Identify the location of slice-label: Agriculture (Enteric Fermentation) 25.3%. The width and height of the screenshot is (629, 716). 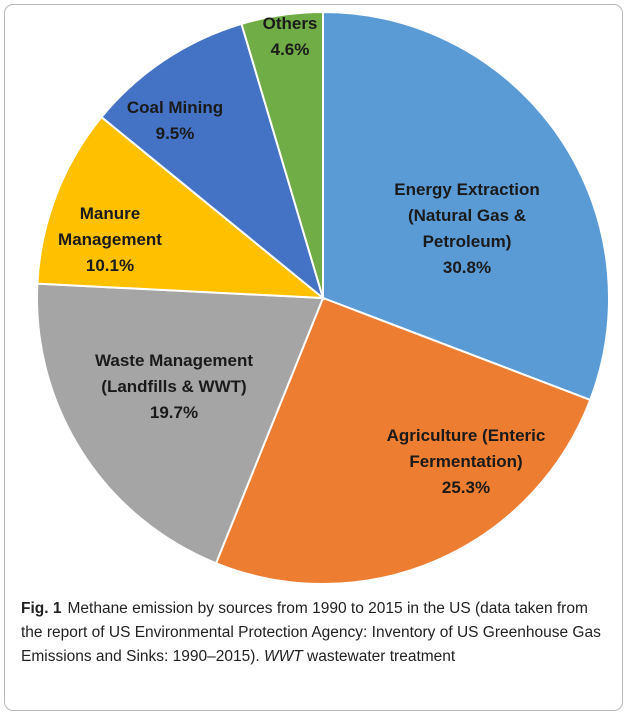
(466, 462).